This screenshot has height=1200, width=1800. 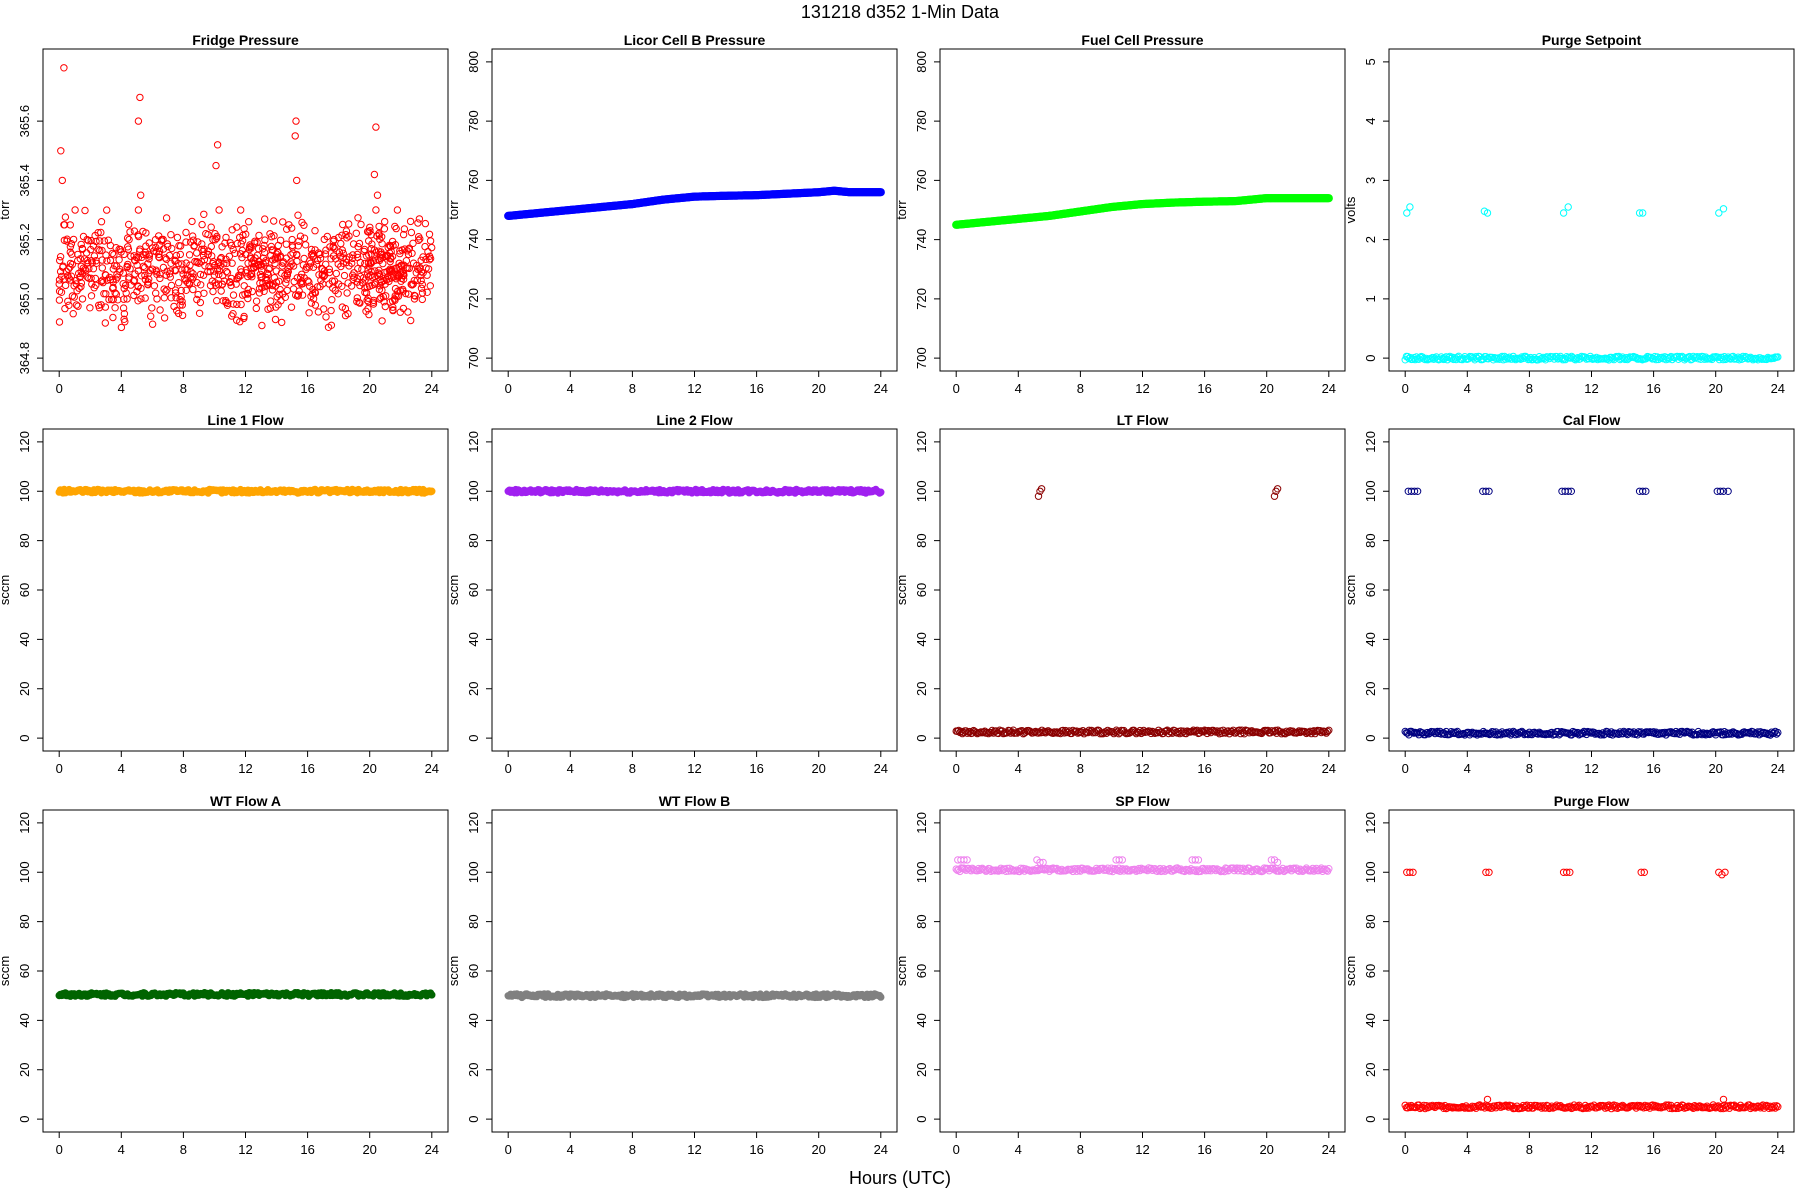 What do you see at coordinates (245, 801) in the screenshot?
I see `panel-title: WT Flow A` at bounding box center [245, 801].